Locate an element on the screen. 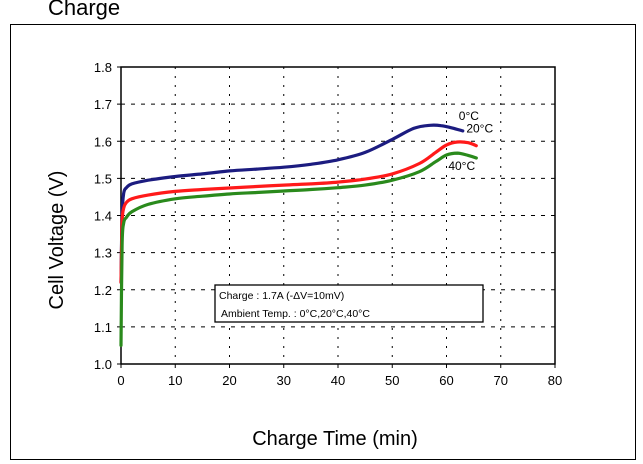  y-axis-title: Cell Voltage (V) is located at coordinates (57, 240).